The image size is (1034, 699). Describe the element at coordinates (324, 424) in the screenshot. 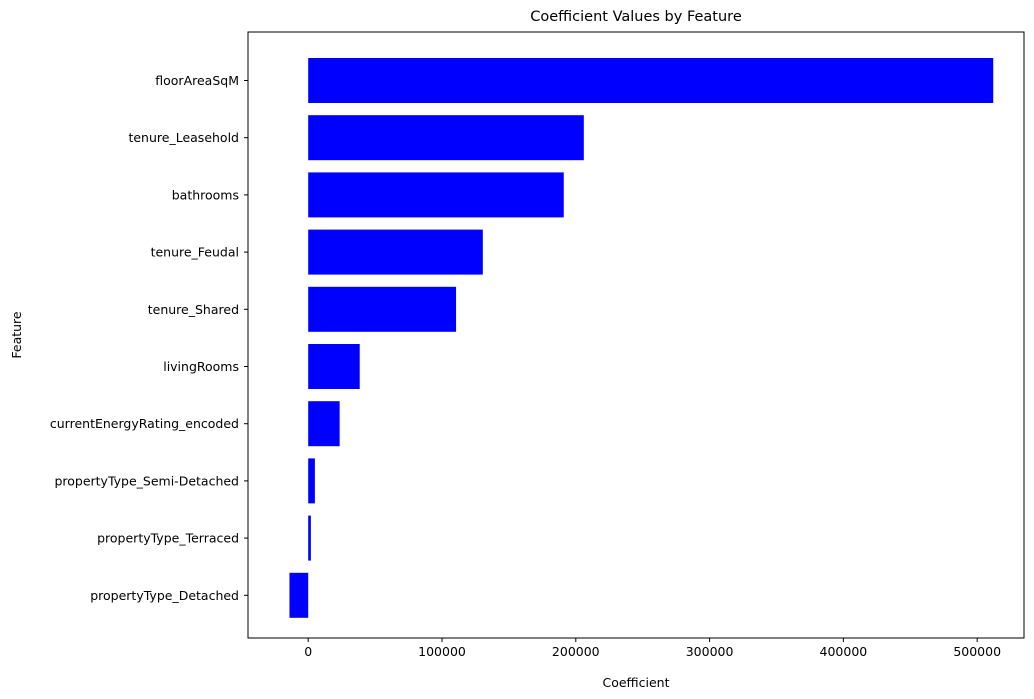

I see `bar-currentEnergyRating_encoded` at that location.